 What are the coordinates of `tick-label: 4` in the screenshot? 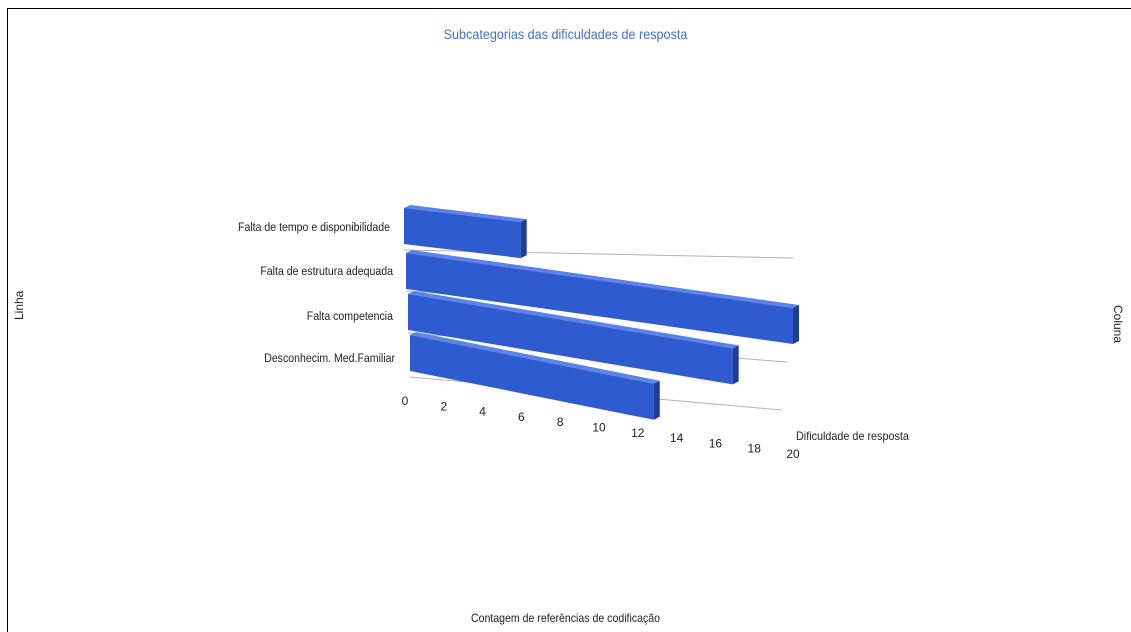 It's located at (482, 412).